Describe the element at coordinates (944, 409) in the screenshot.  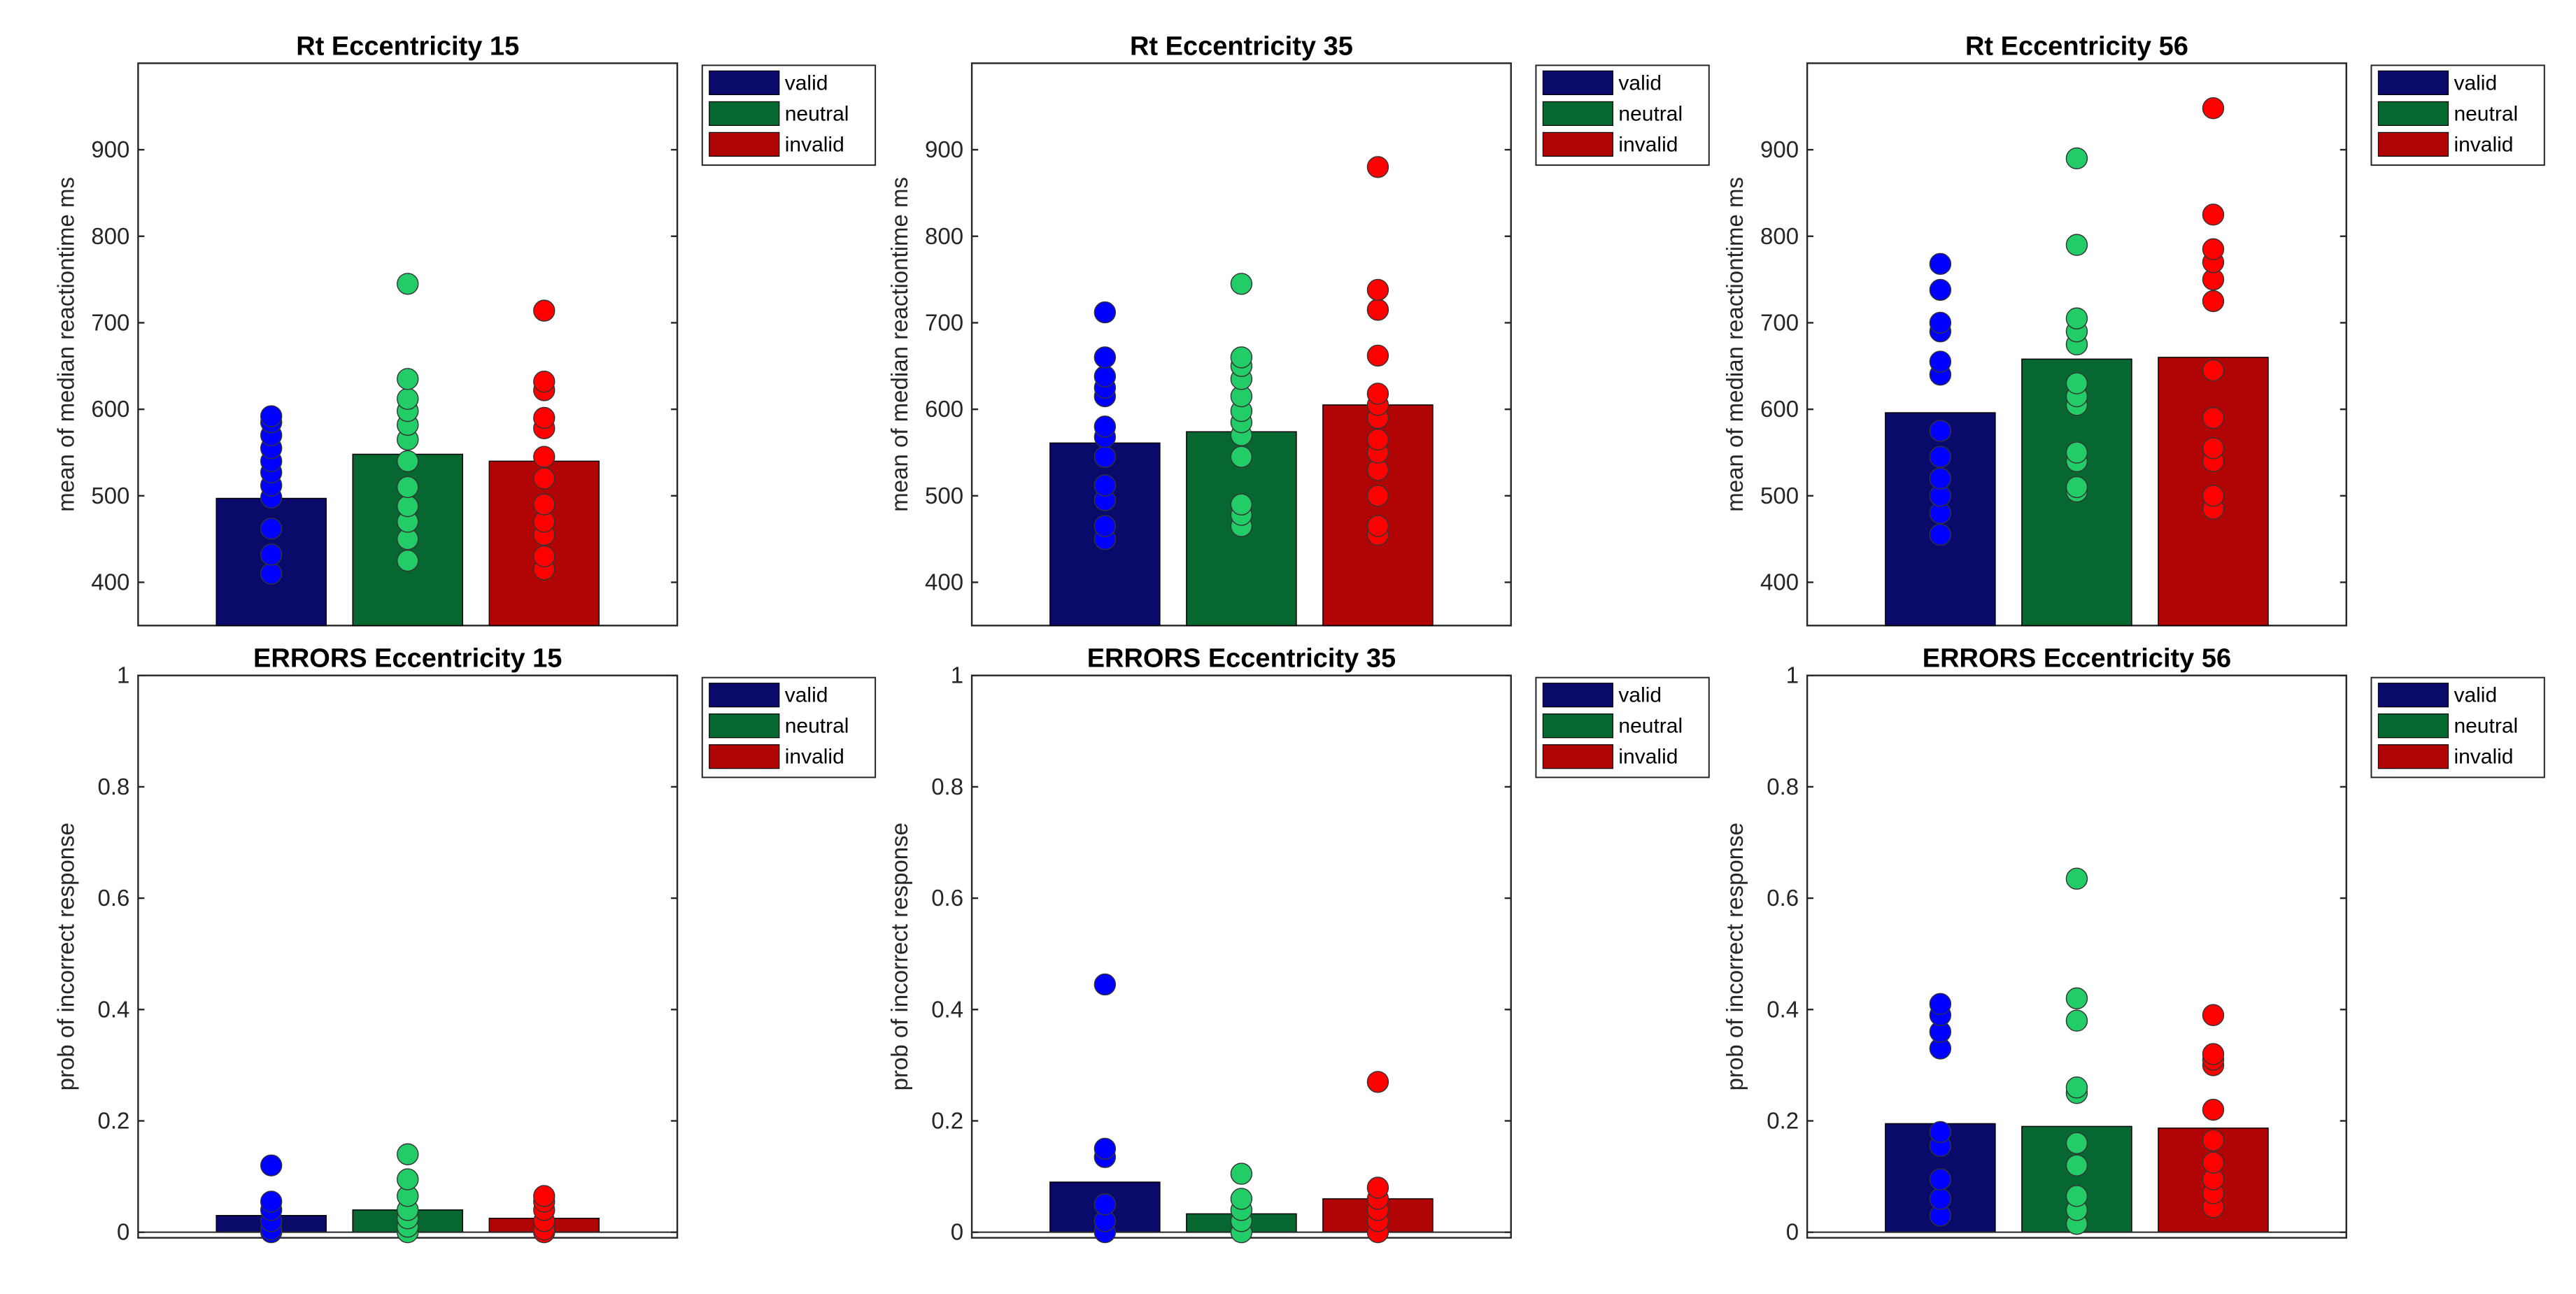
I see `chart2-ytick-label: 600` at that location.